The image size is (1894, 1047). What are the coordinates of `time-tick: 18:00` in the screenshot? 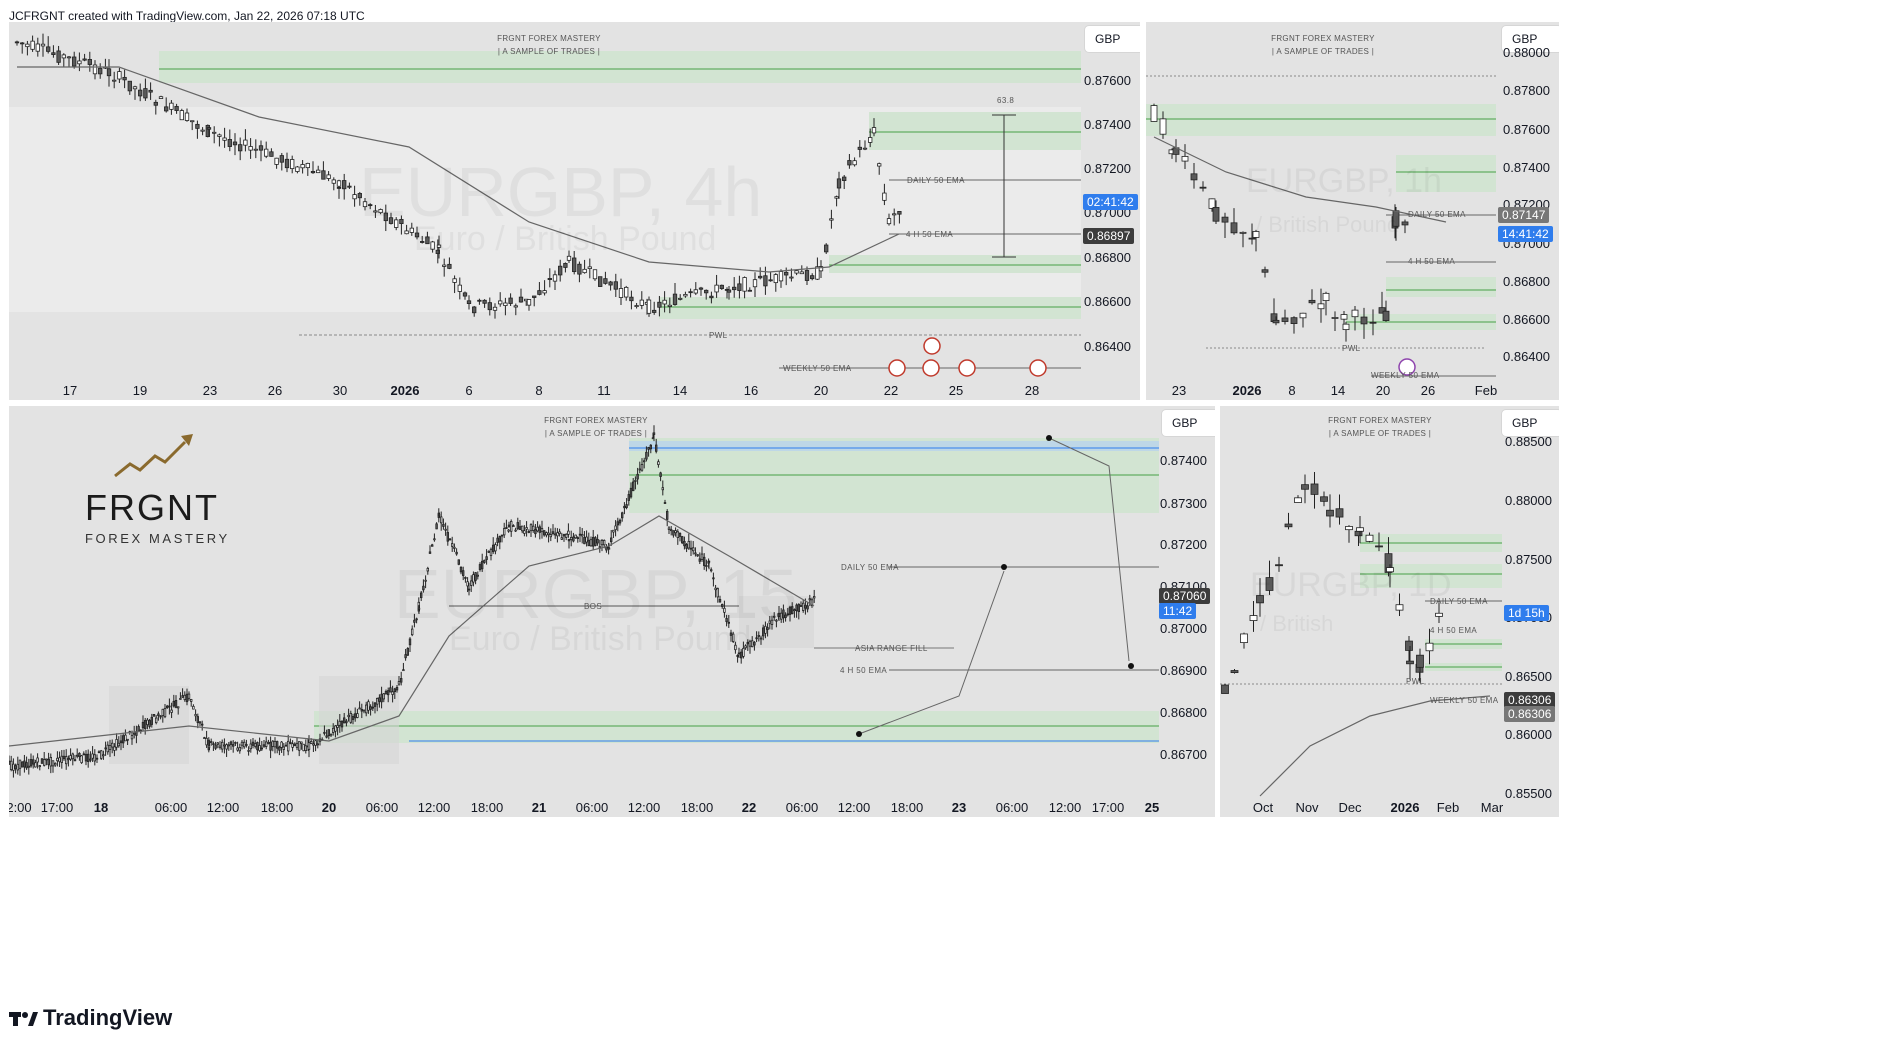 It's located at (907, 807).